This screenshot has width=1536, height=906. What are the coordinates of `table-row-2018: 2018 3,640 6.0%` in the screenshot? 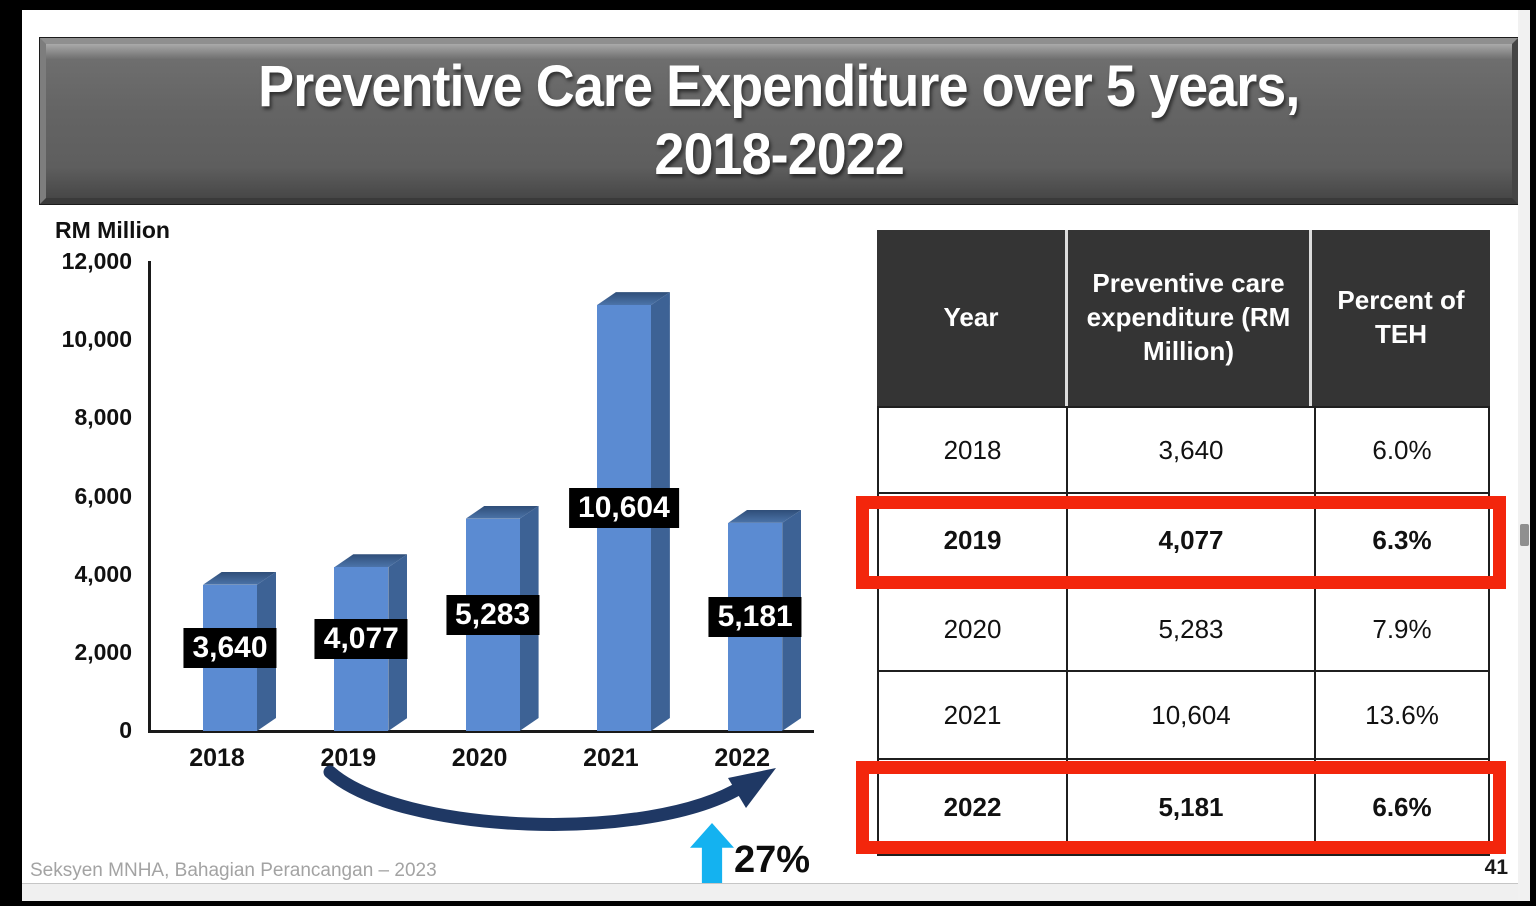 It's located at (1183, 451).